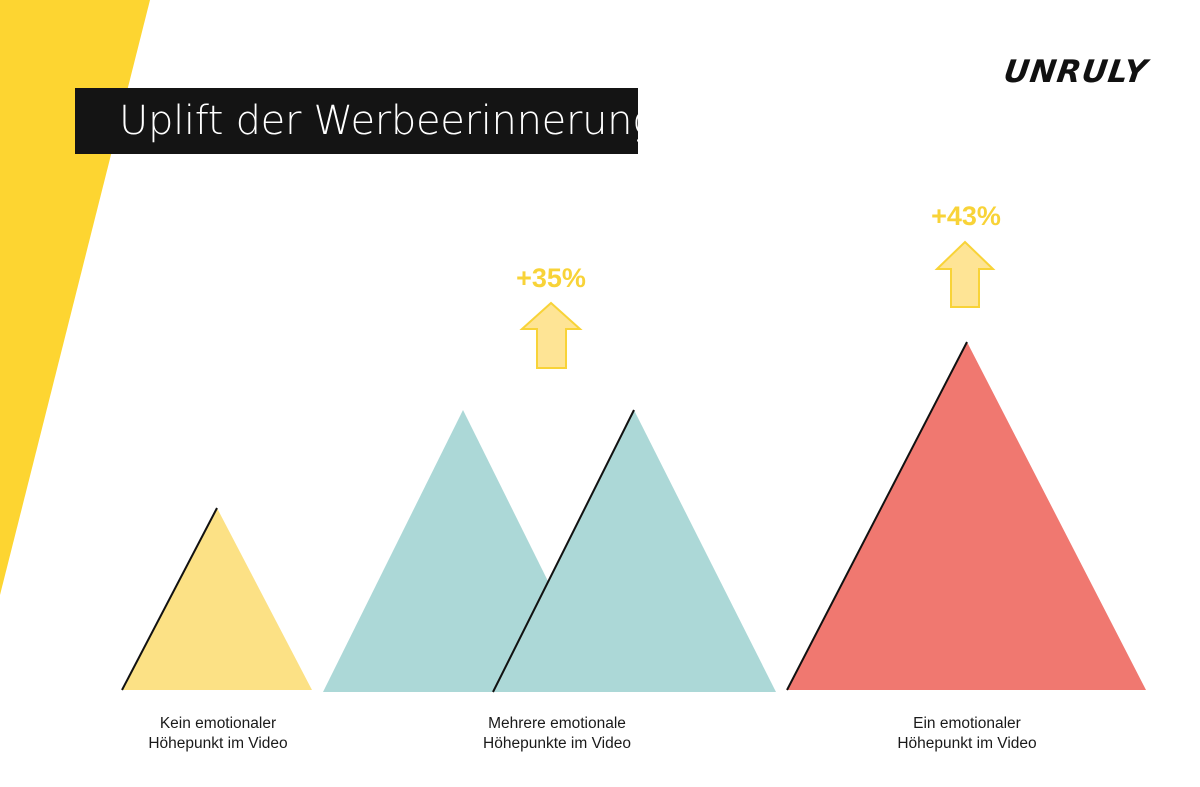 The width and height of the screenshot is (1200, 787). I want to click on triangle-ein-emotionaler, so click(966, 516).